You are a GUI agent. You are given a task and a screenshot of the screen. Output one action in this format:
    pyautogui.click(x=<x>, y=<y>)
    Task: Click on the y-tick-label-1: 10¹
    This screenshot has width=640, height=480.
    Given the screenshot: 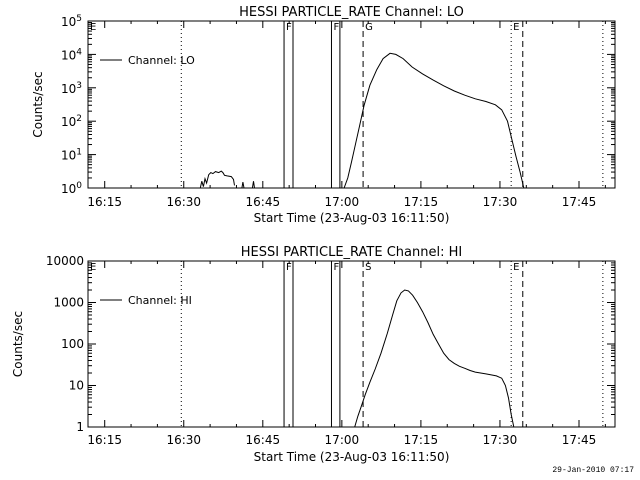 What is the action you would take?
    pyautogui.click(x=71, y=155)
    